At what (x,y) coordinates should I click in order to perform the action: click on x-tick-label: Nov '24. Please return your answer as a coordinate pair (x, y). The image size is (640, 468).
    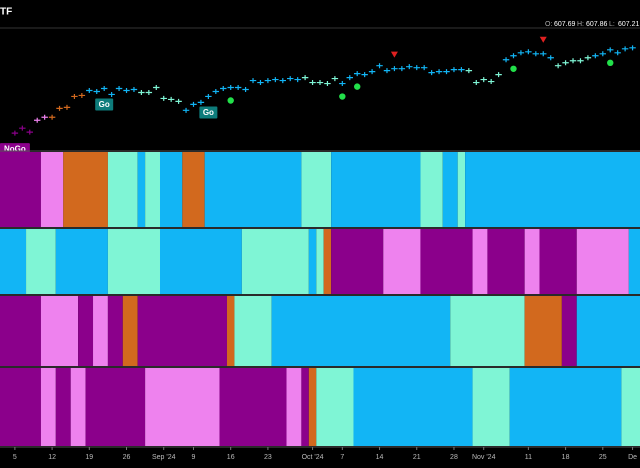
    Looking at the image, I should click on (484, 457).